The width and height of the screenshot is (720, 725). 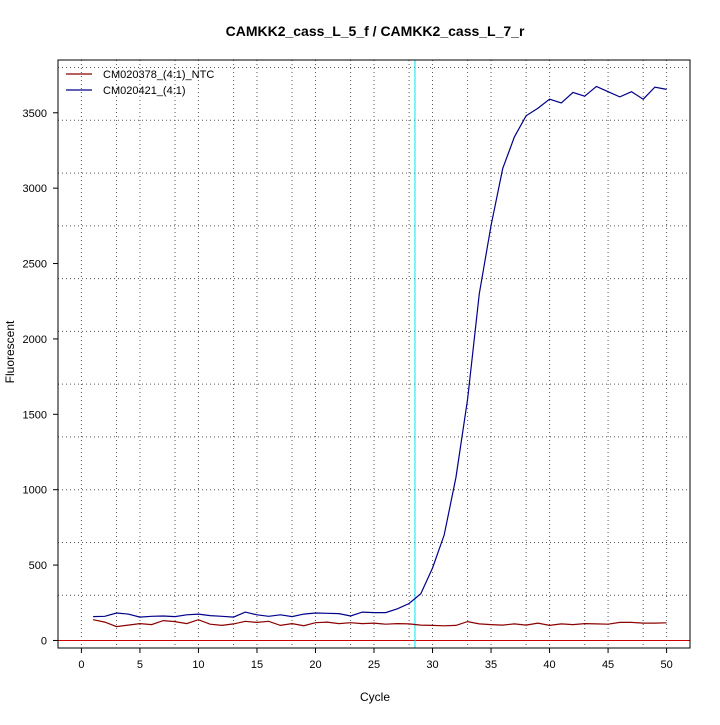 What do you see at coordinates (608, 665) in the screenshot?
I see `x-tick-label: 45` at bounding box center [608, 665].